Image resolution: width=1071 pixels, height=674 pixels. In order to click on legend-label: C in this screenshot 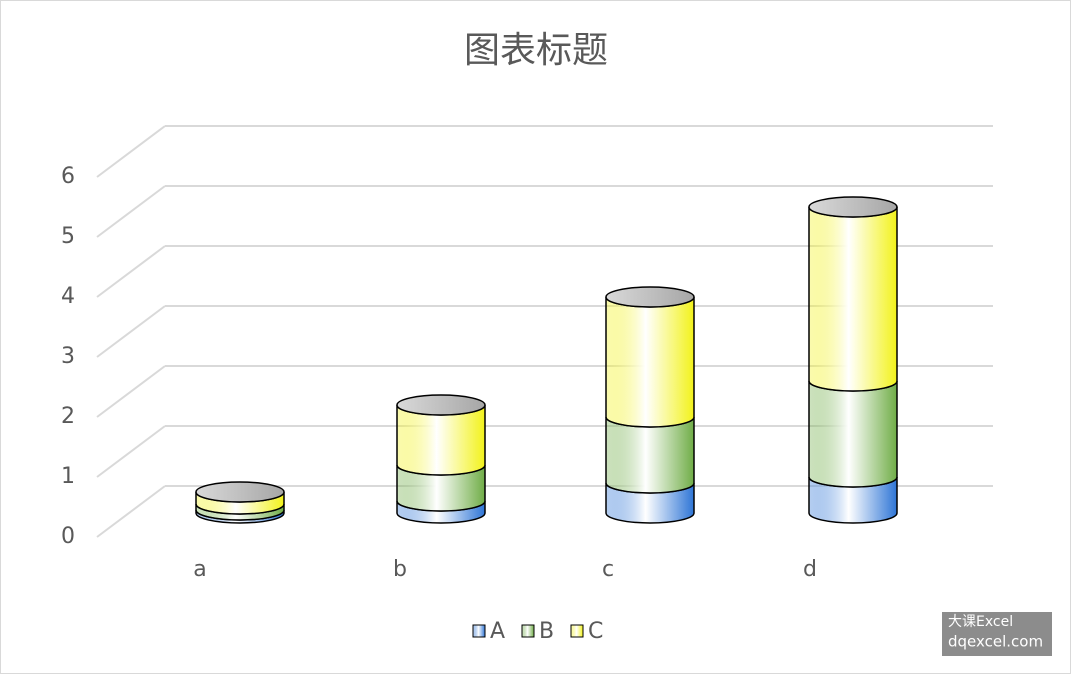, I will do `click(595, 631)`.